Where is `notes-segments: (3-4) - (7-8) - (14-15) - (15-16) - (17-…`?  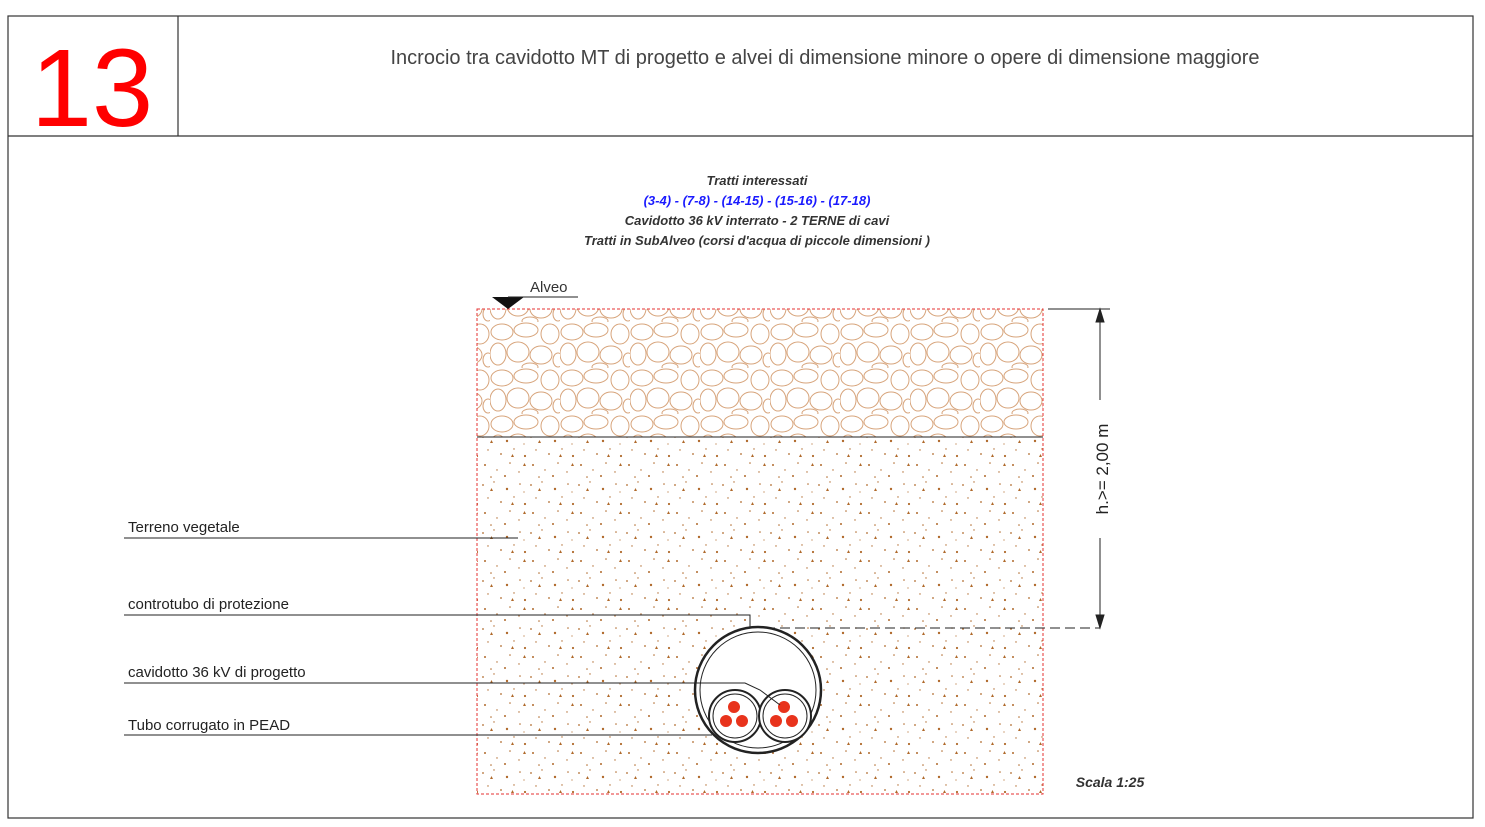
notes-segments: (3-4) - (7-8) - (14-15) - (15-16) - (17-… is located at coordinates (757, 200).